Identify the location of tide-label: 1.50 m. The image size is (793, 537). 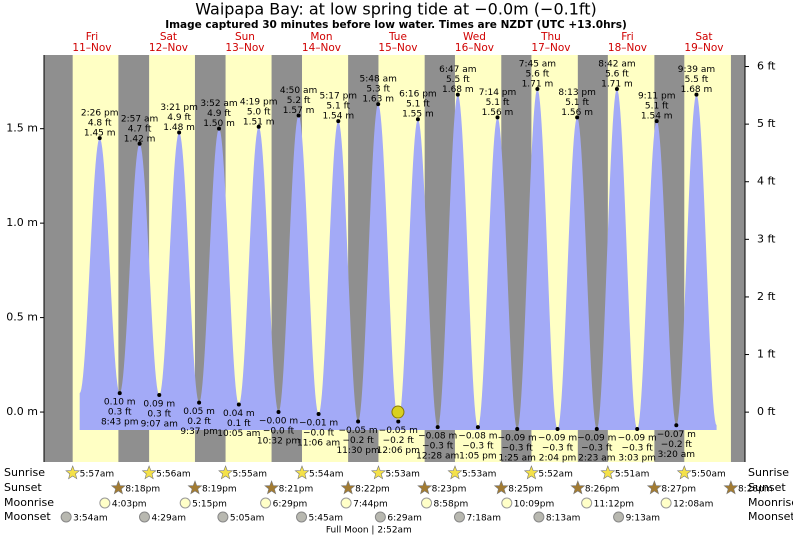
(219, 124).